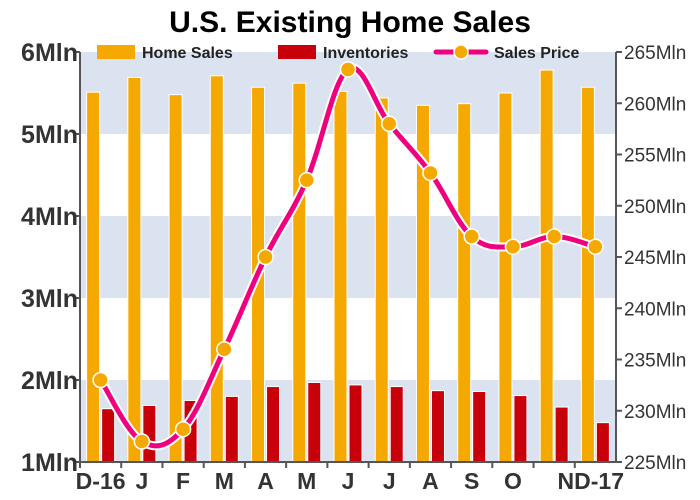 Image resolution: width=700 pixels, height=500 pixels. Describe the element at coordinates (350, 22) in the screenshot. I see `chart-title: U.S. Existing Home Sales` at that location.